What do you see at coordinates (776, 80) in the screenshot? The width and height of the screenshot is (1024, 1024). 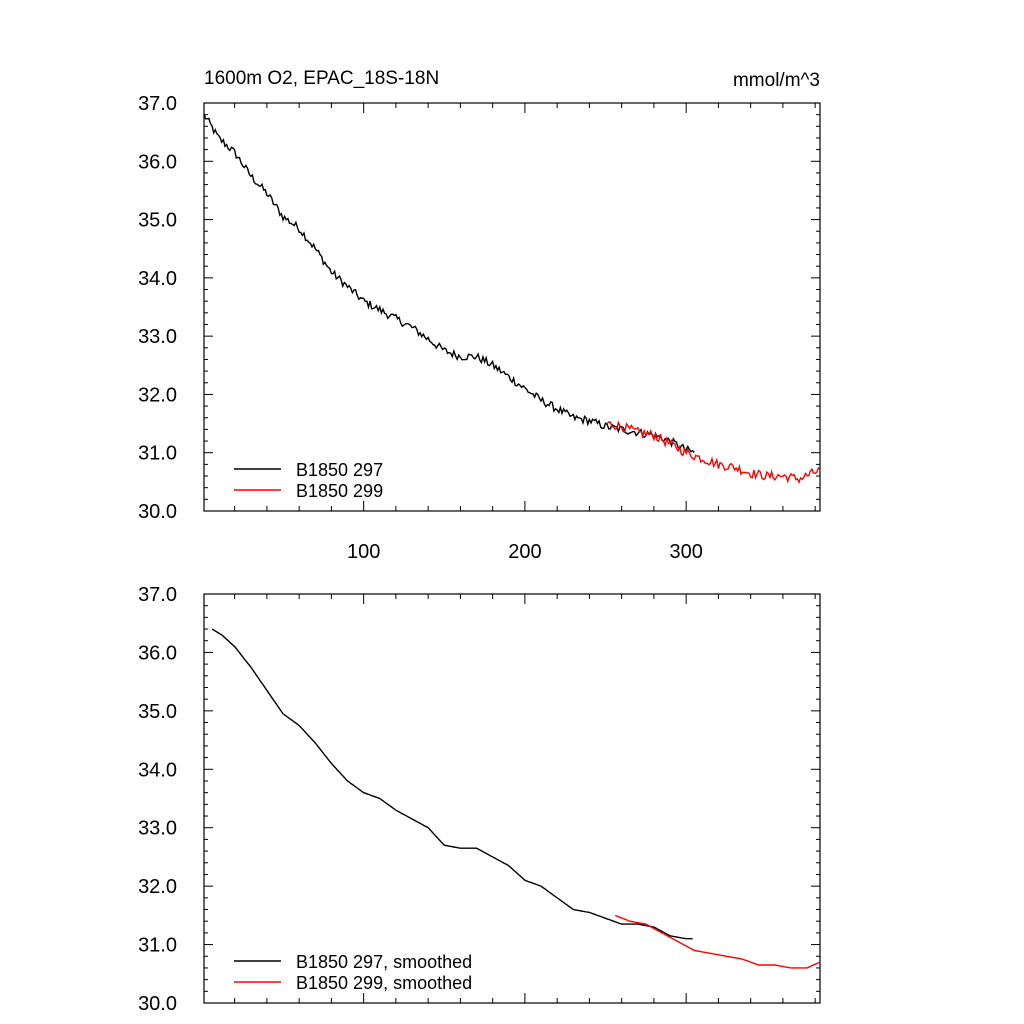 I see `units-label: mmol/m^3` at bounding box center [776, 80].